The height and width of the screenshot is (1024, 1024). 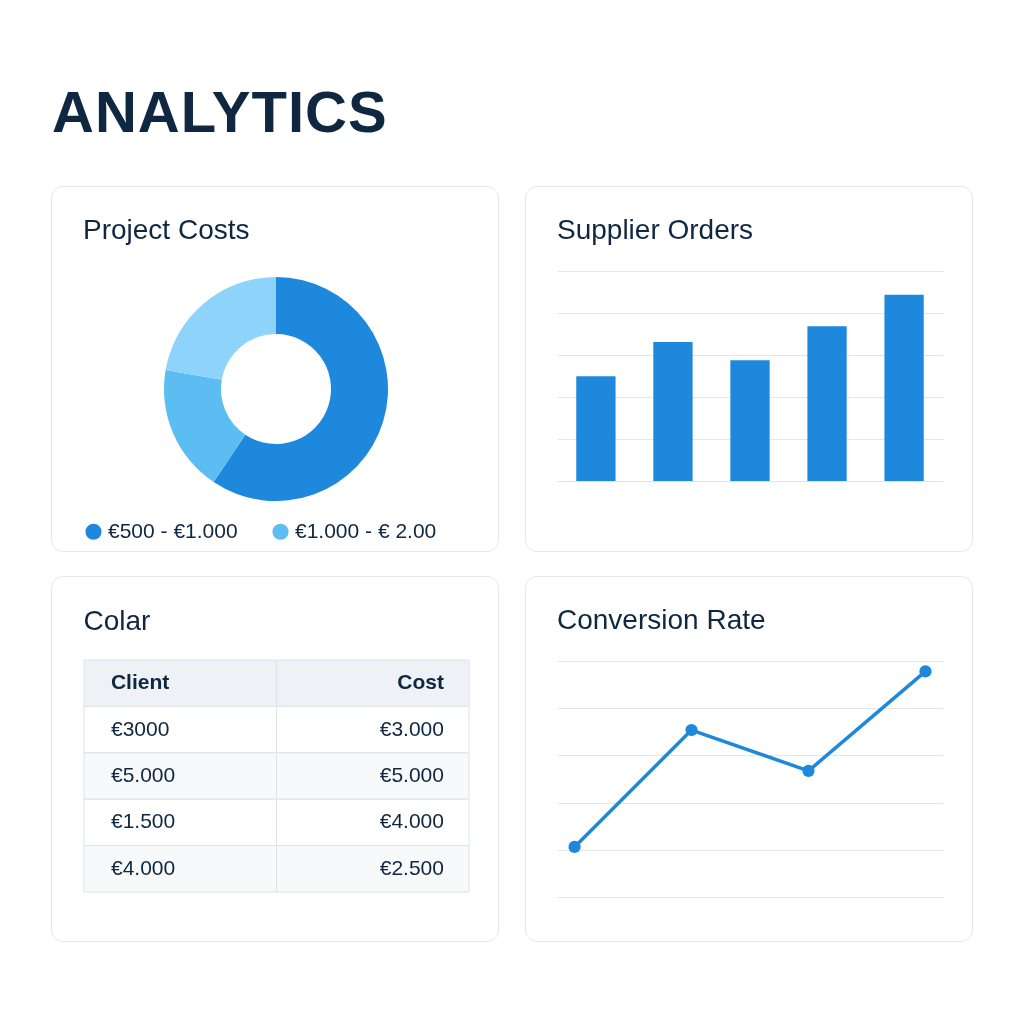 What do you see at coordinates (420, 682) in the screenshot?
I see `text: Cost` at bounding box center [420, 682].